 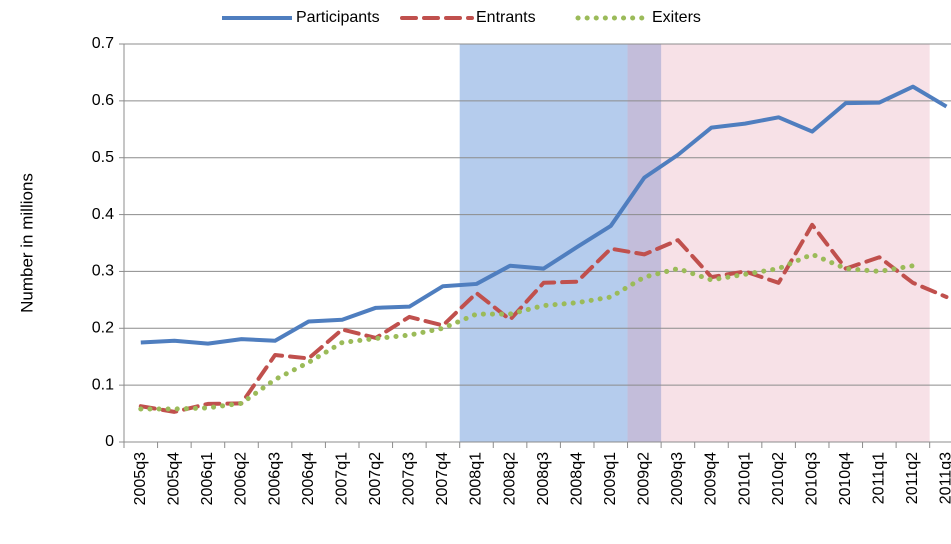 What do you see at coordinates (241, 478) in the screenshot?
I see `x-tick-label: 2006q2` at bounding box center [241, 478].